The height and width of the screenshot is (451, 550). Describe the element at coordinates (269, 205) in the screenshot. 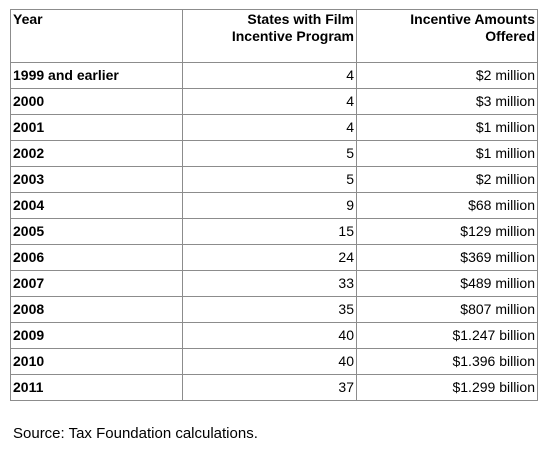

I see `cell-states-count: 9` at that location.